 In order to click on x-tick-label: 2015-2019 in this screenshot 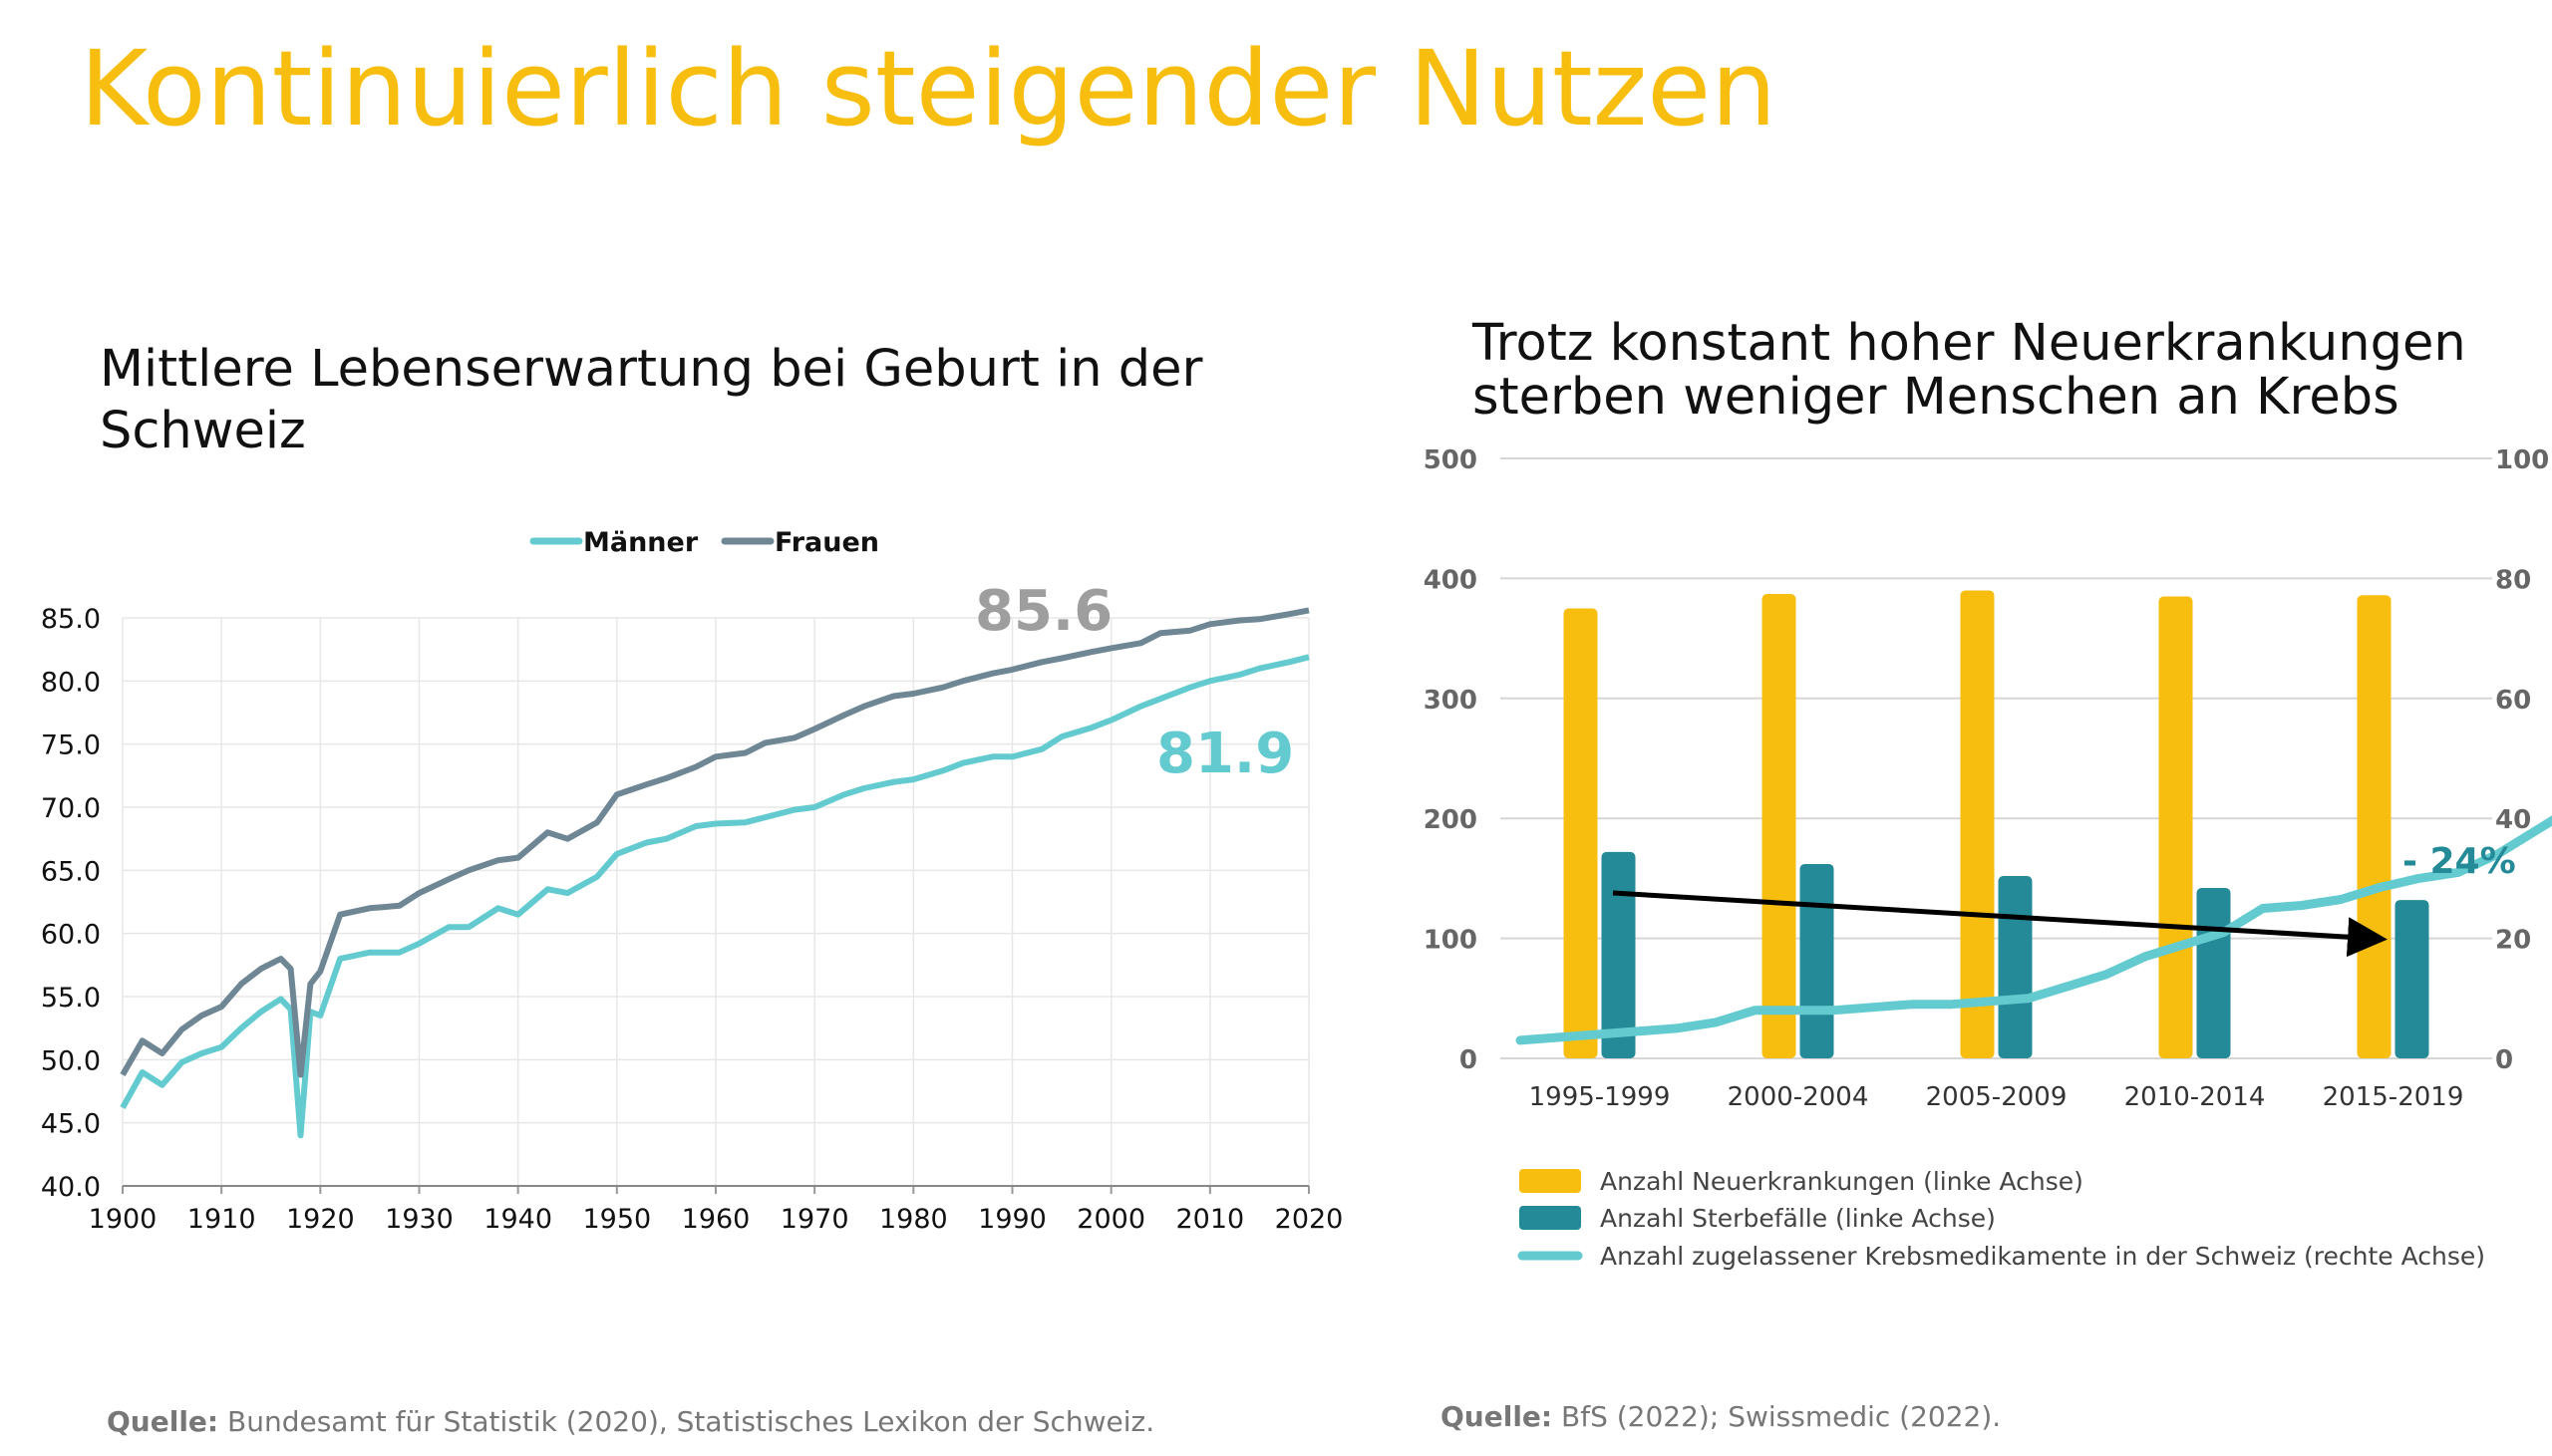, I will do `click(2393, 1097)`.